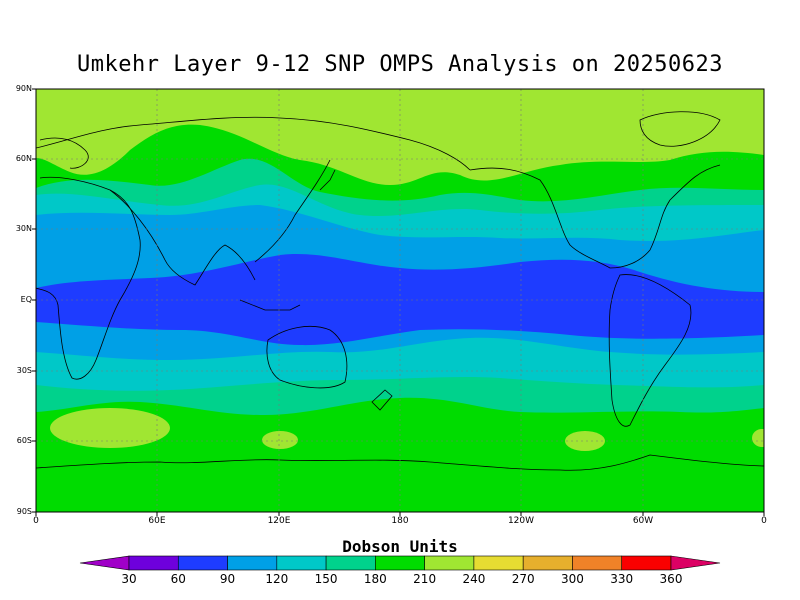 Image resolution: width=800 pixels, height=600 pixels. I want to click on colorbar-tick-label: 120, so click(277, 579).